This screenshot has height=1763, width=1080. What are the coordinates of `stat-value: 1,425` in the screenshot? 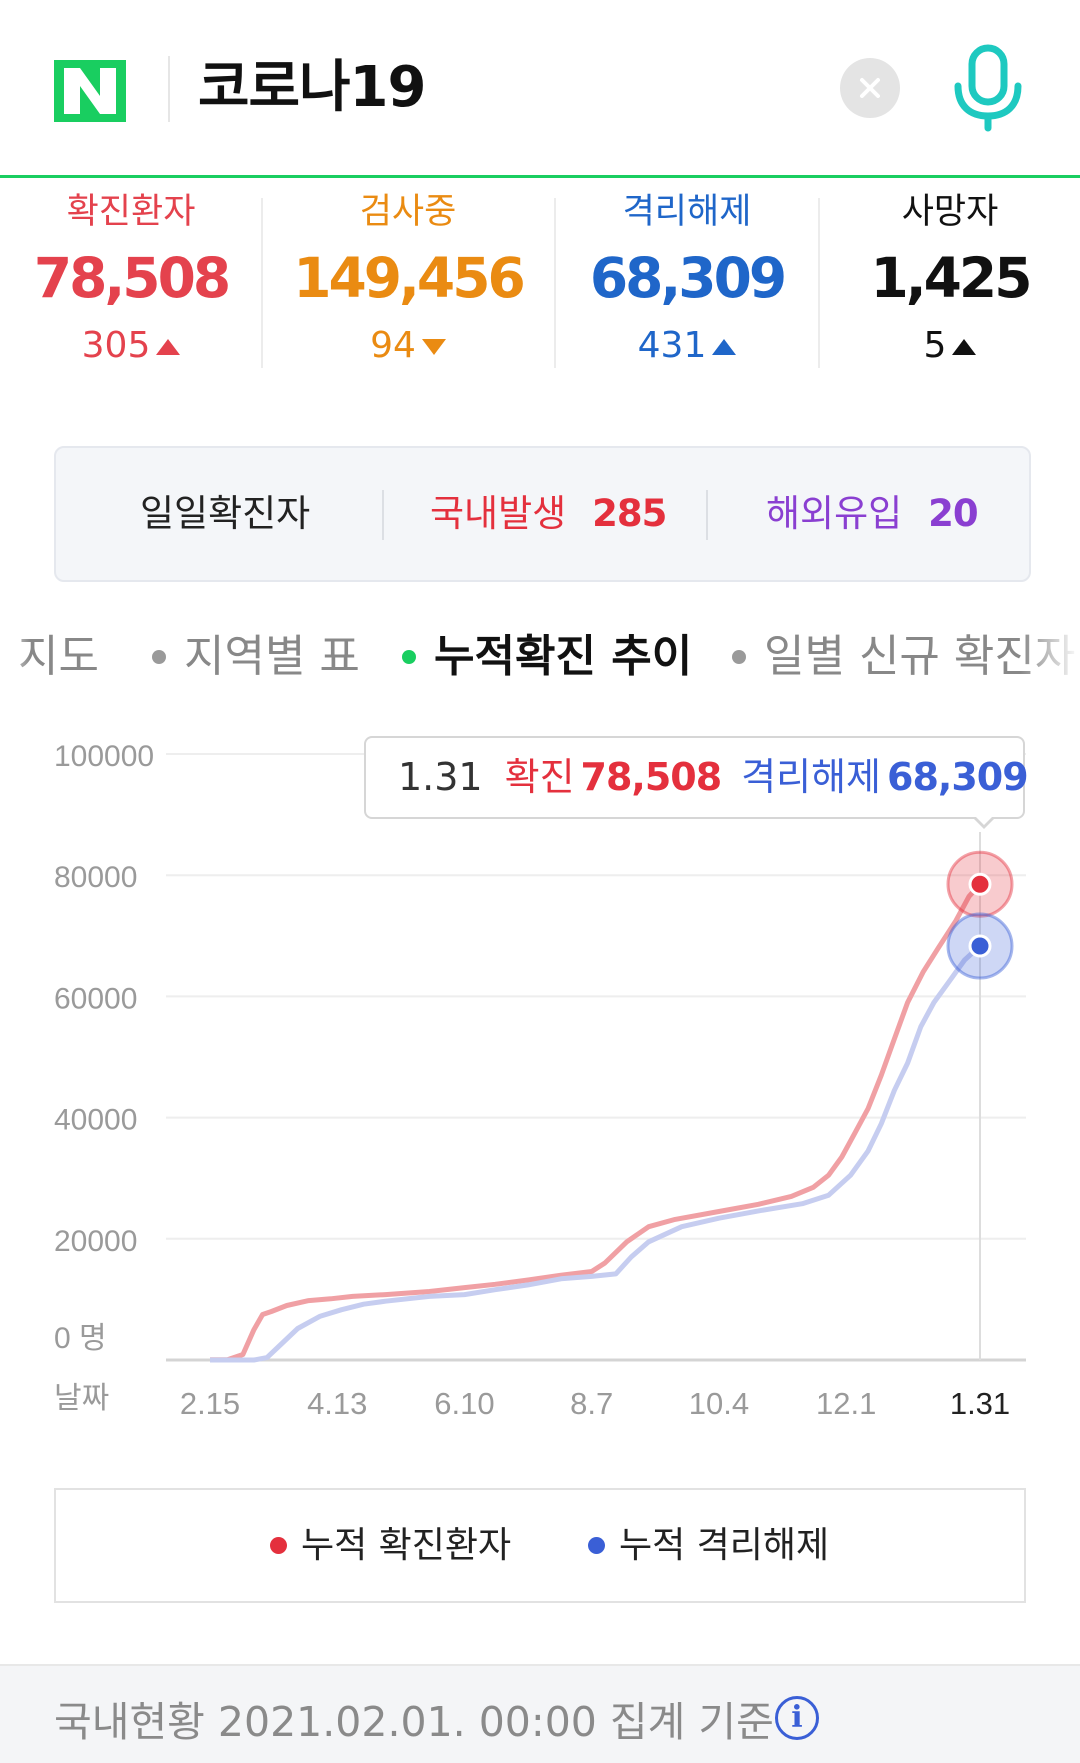 It's located at (951, 278).